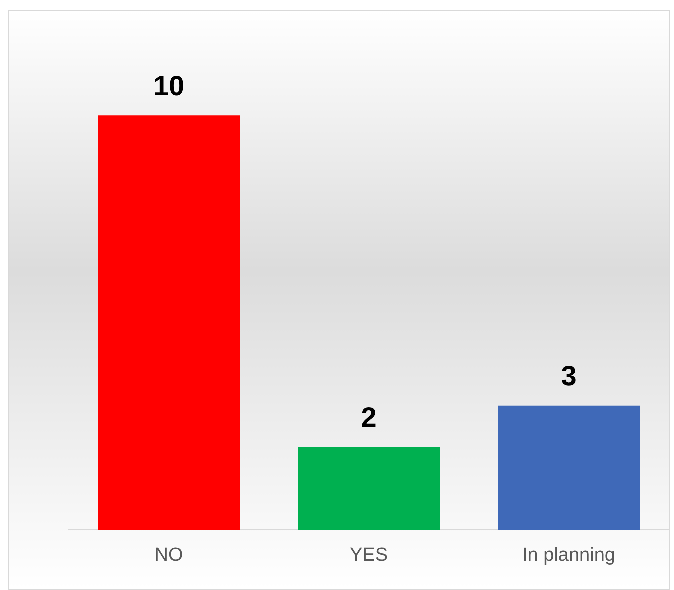 The height and width of the screenshot is (590, 674). Describe the element at coordinates (369, 418) in the screenshot. I see `data-label: 2` at that location.